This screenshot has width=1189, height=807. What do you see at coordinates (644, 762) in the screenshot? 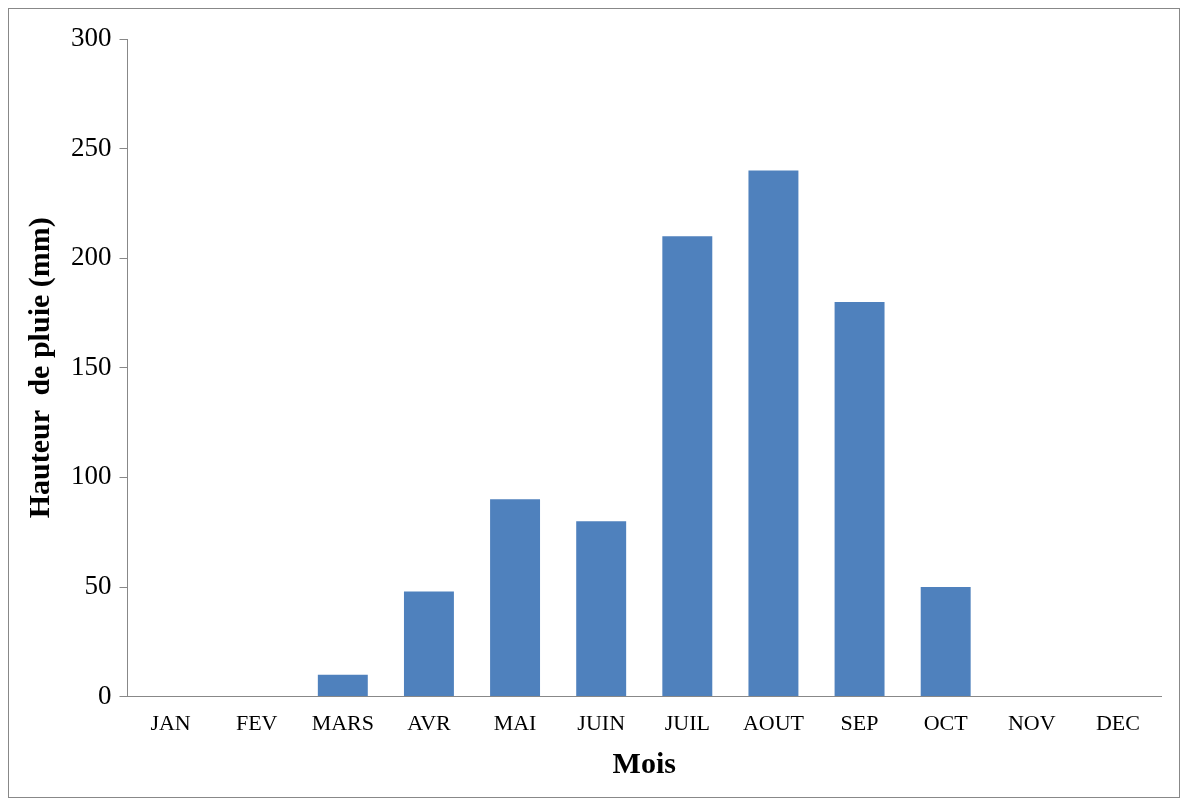
I see `x-axis-title: Mois` at bounding box center [644, 762].